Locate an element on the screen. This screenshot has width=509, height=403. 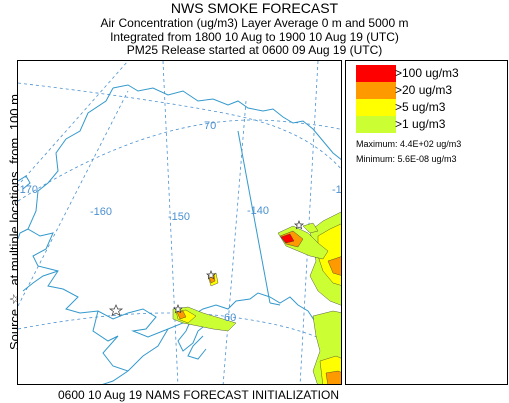
bristol-bay is located at coordinates (110, 341).